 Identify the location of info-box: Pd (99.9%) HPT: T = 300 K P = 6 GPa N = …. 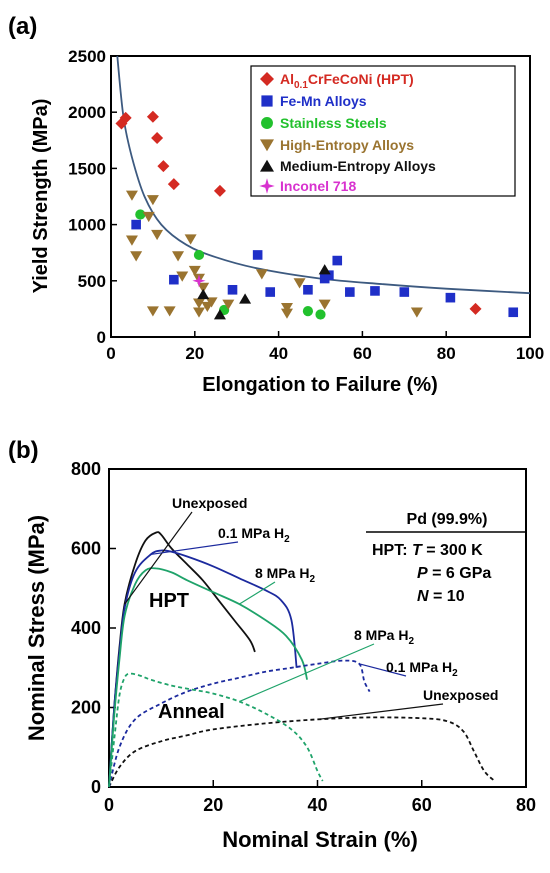
(446, 558).